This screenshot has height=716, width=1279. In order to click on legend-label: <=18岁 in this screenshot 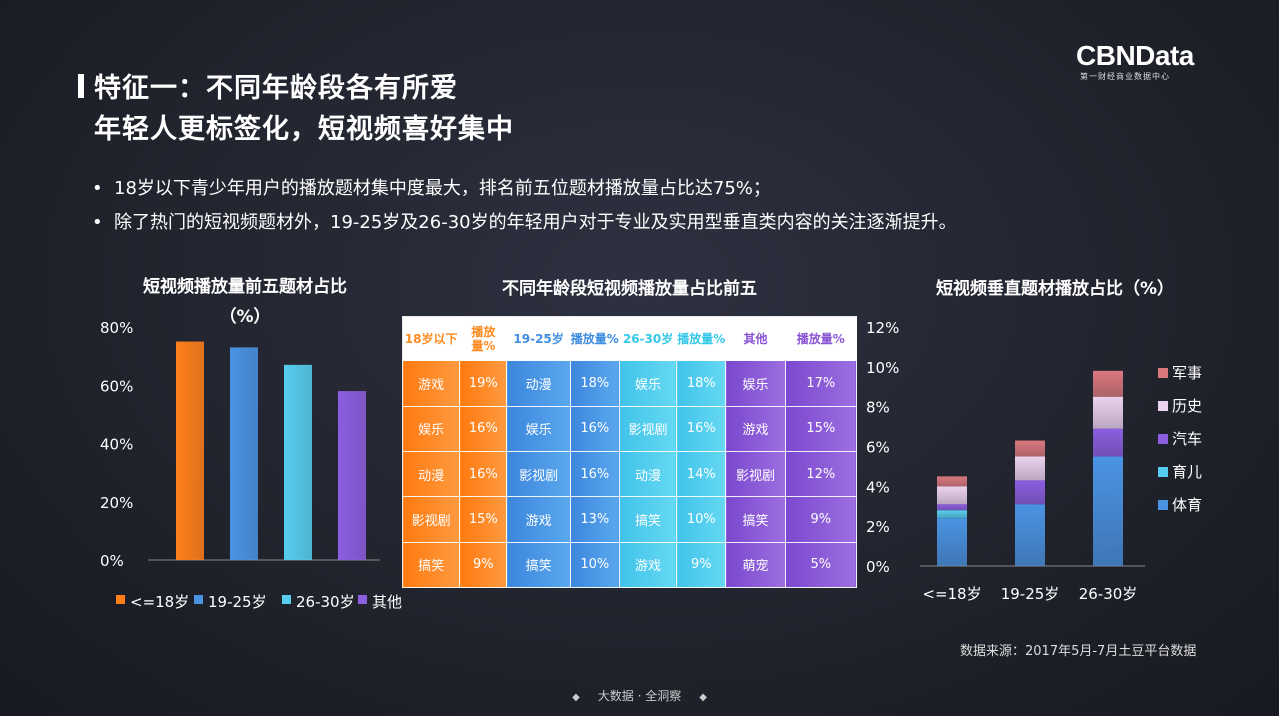, I will do `click(159, 602)`.